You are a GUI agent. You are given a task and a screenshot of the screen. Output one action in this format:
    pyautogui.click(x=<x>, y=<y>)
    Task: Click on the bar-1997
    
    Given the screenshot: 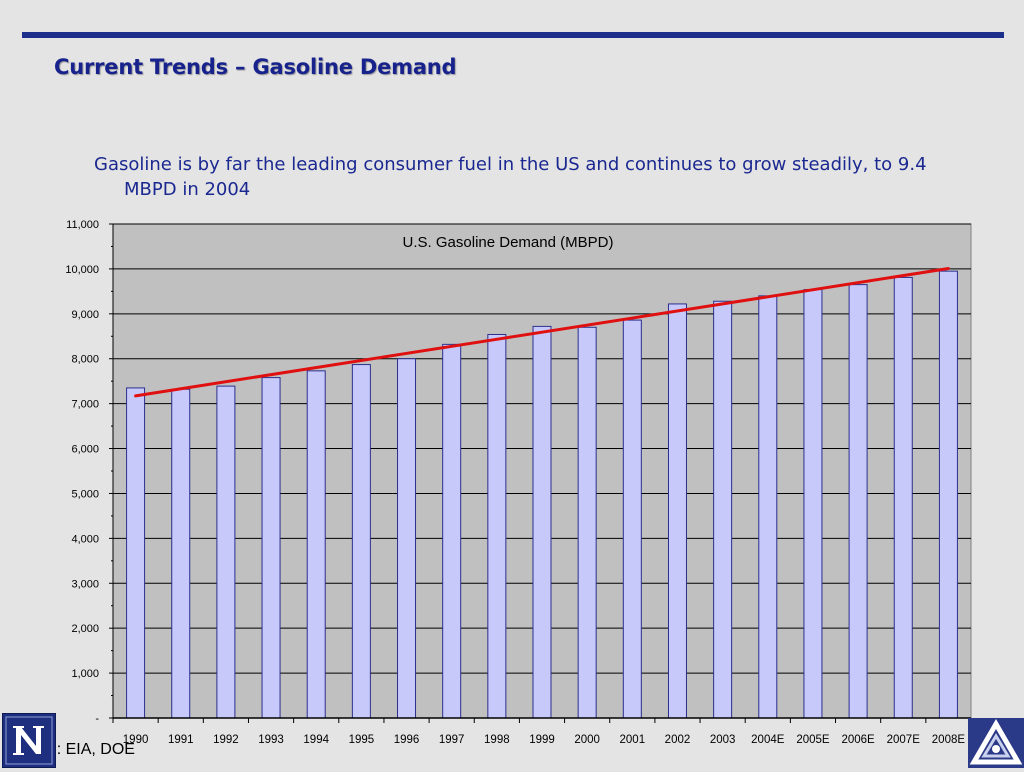 What is the action you would take?
    pyautogui.click(x=452, y=531)
    